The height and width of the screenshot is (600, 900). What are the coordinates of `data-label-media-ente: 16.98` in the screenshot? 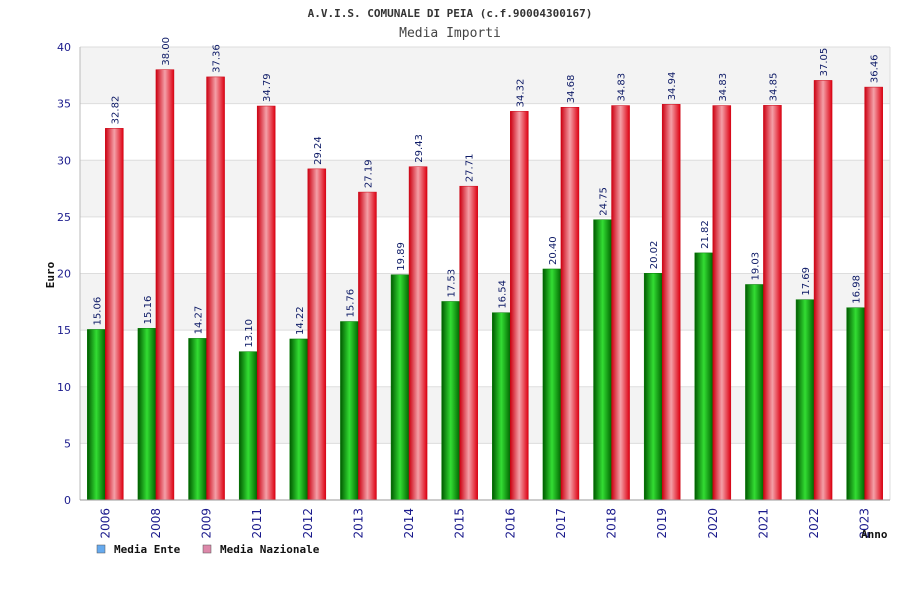 It's located at (857, 289).